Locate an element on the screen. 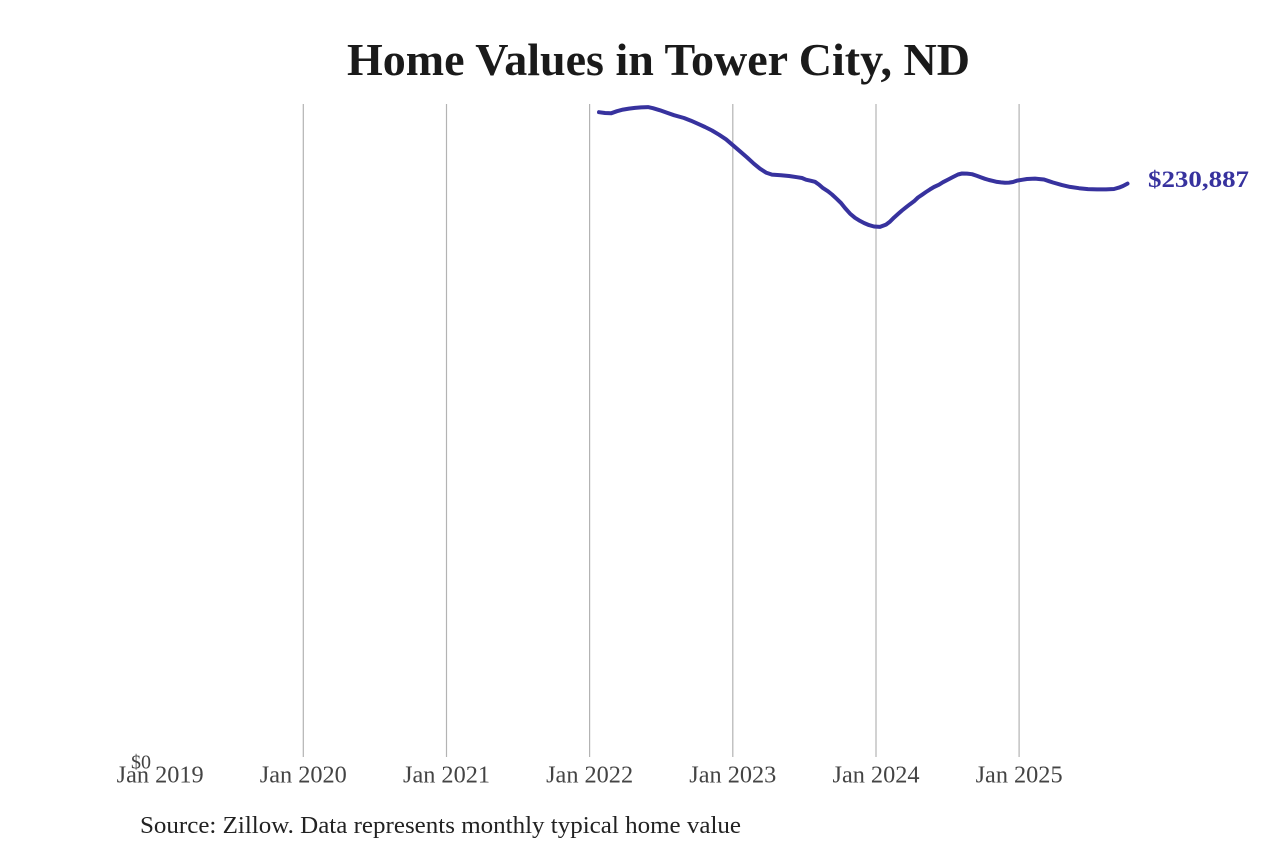  svg-text: Jan 2019 is located at coordinates (160, 775).